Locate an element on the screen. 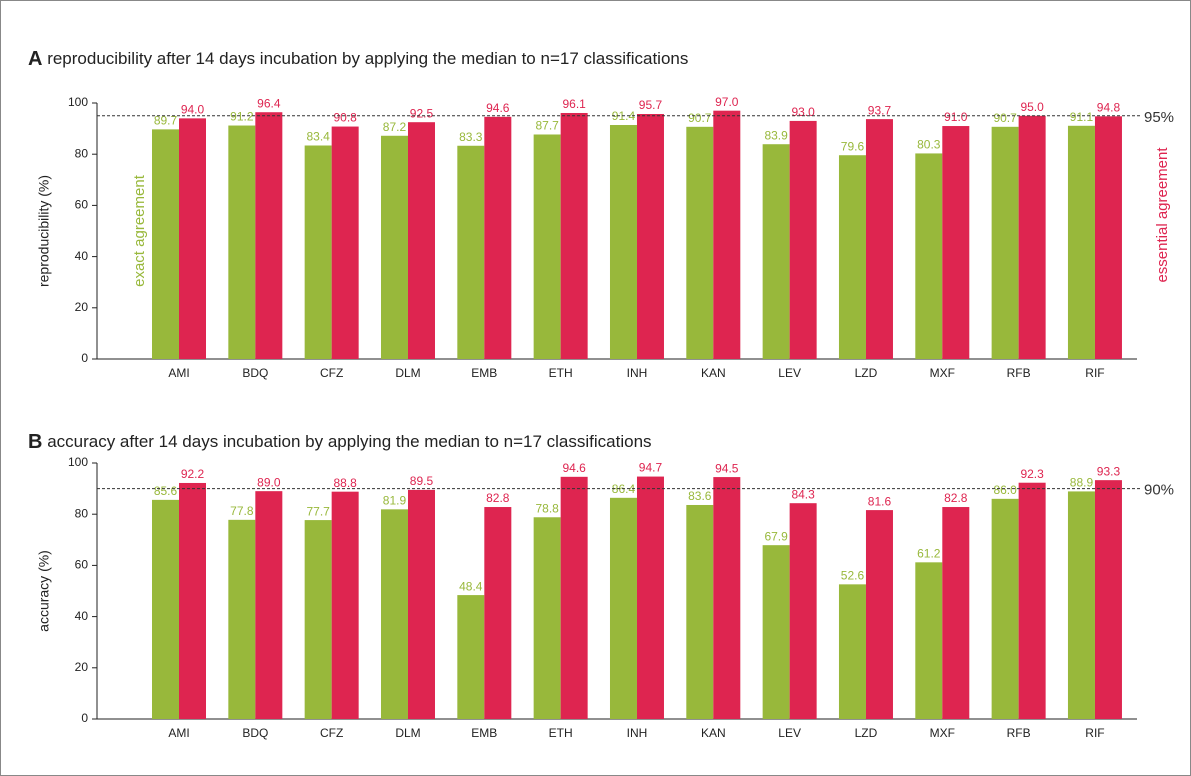 Image resolution: width=1191 pixels, height=776 pixels. y-tick-label: 0 is located at coordinates (84, 358).